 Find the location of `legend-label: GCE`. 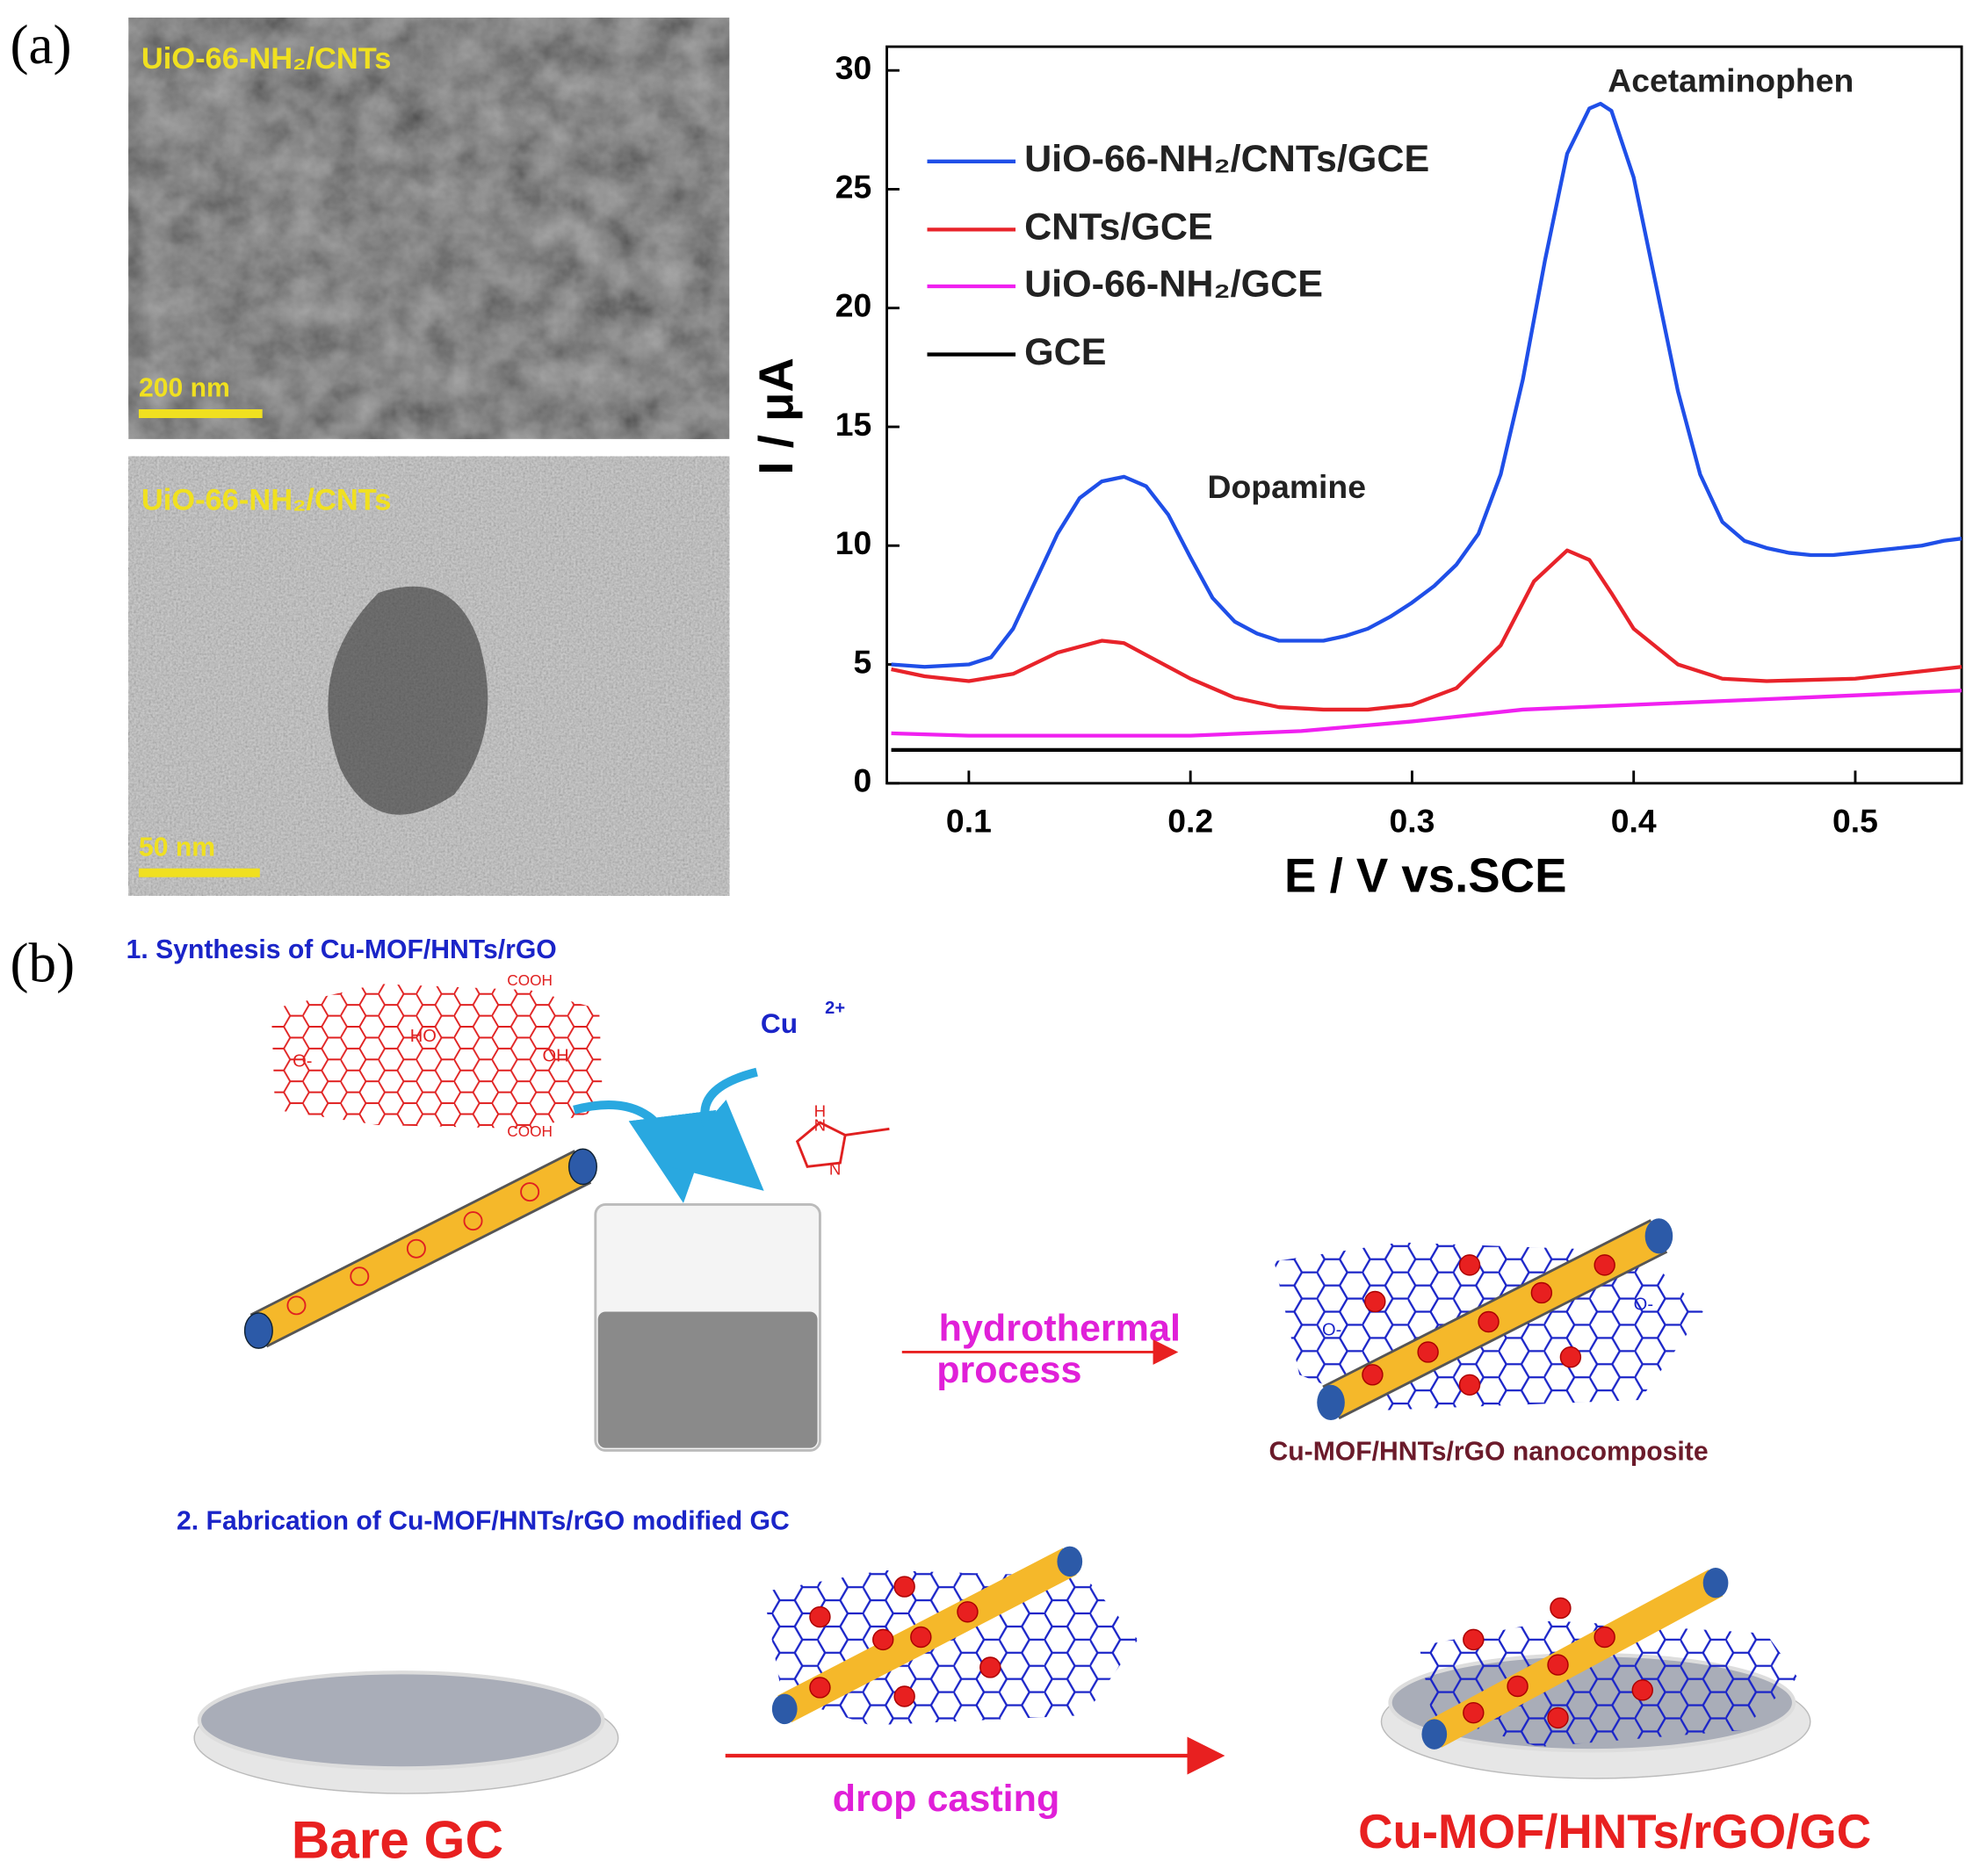

legend-label: GCE is located at coordinates (1065, 352).